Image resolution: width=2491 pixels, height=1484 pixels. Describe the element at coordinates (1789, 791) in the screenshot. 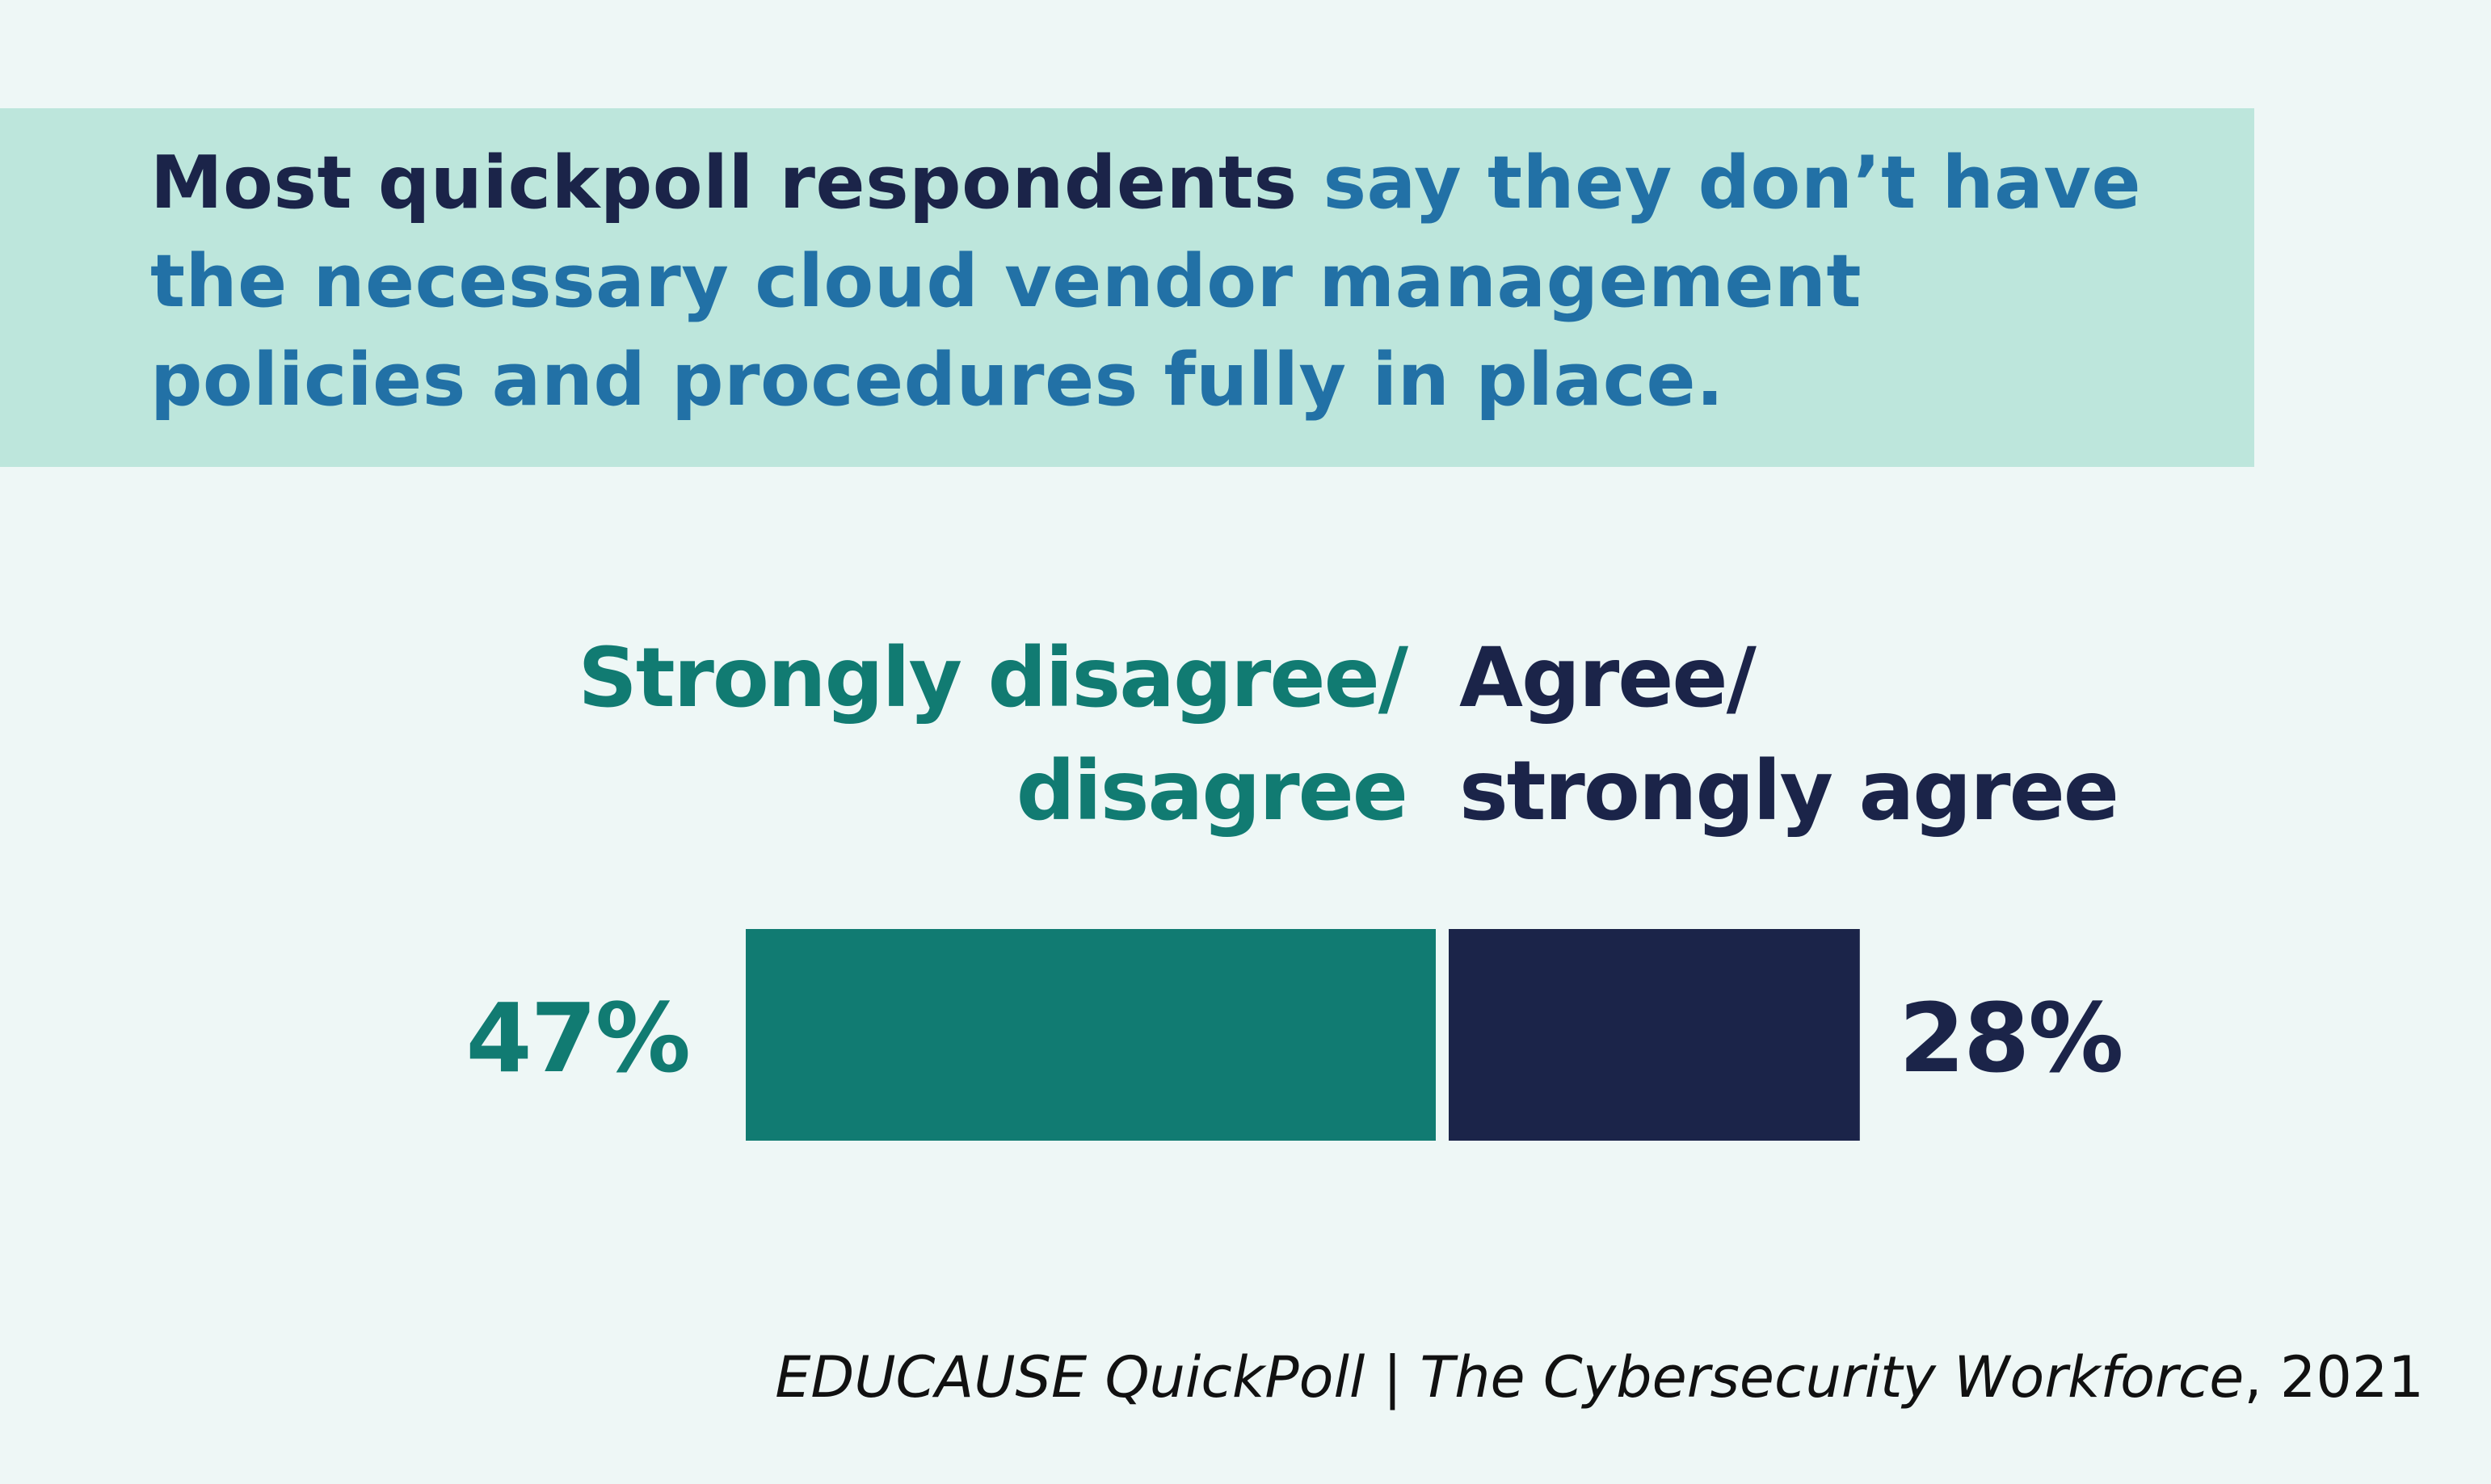

I see `series-label-agree-line-2: strongly agree` at that location.